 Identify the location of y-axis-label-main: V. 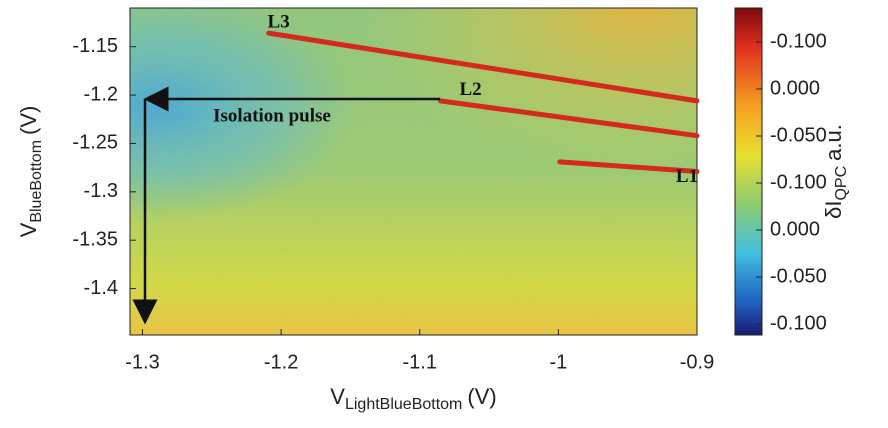
(28, 229).